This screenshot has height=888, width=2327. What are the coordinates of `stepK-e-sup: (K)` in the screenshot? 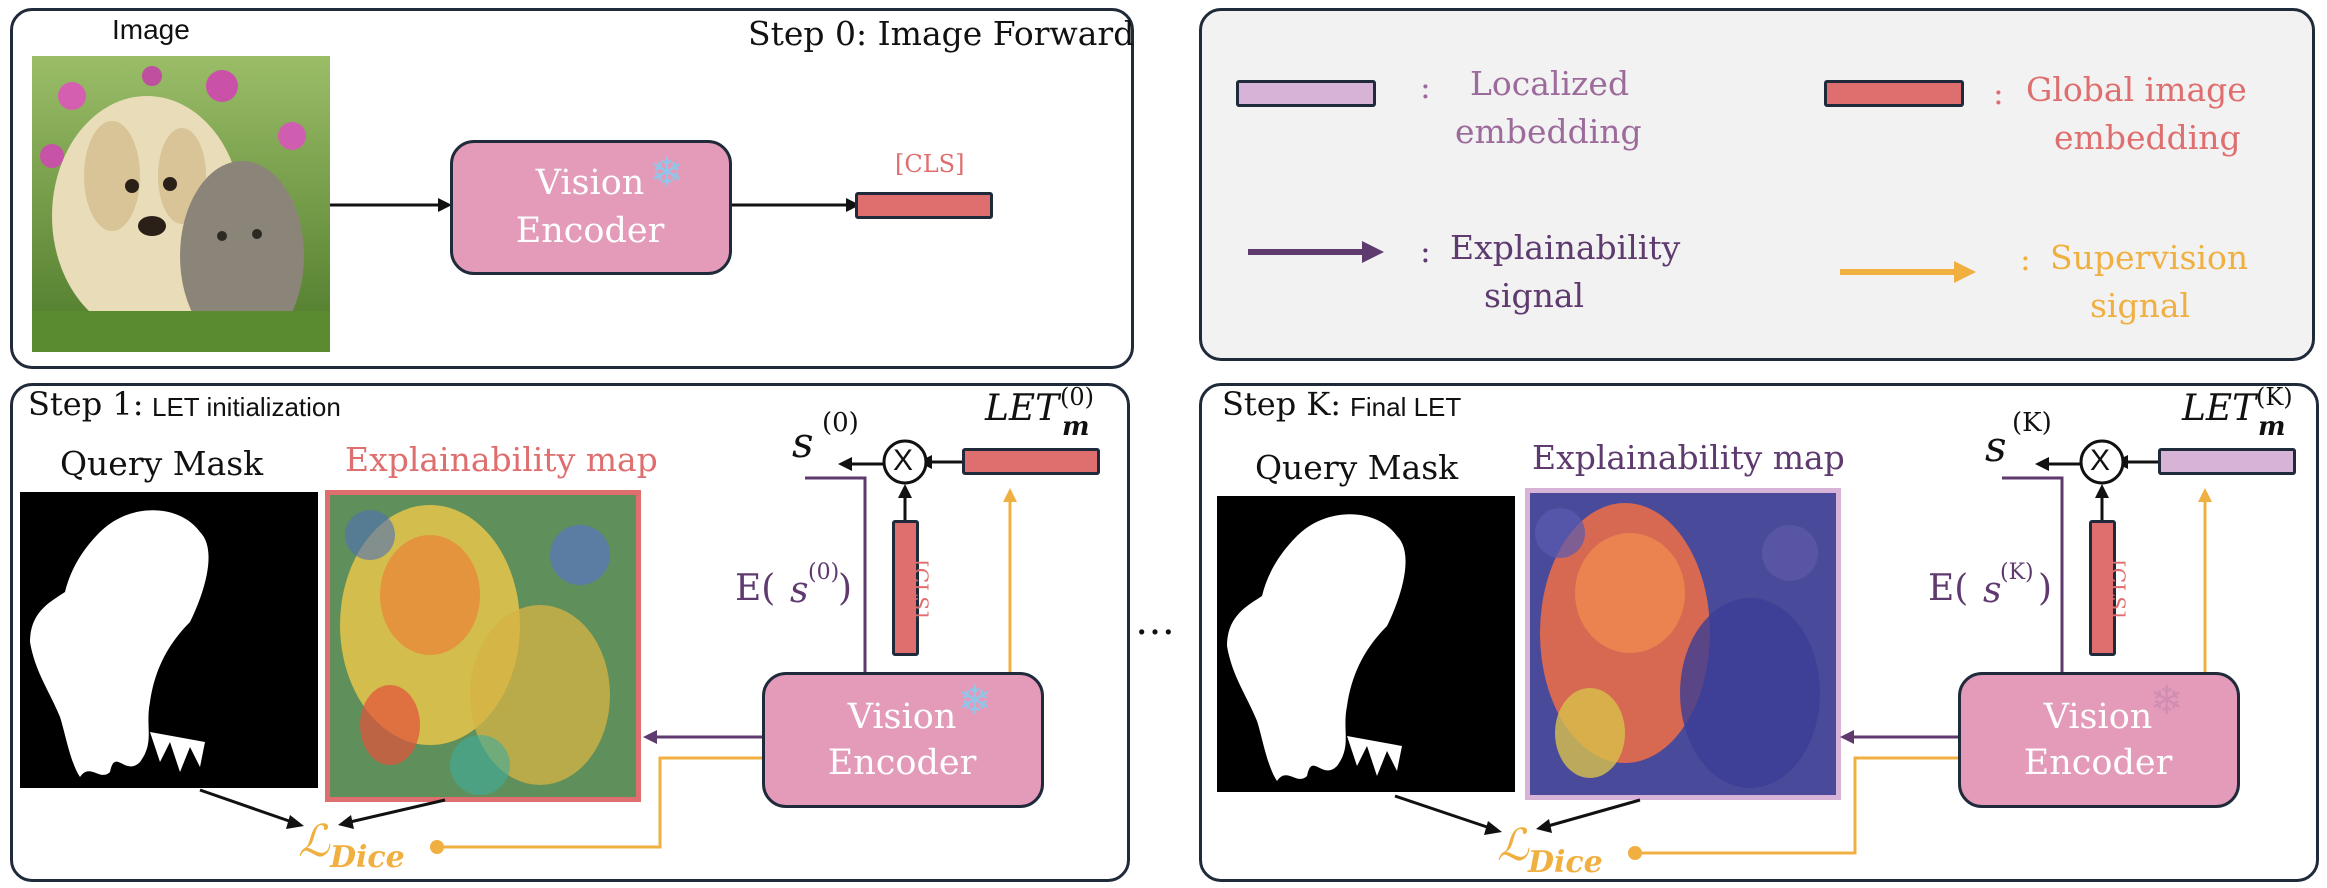 It's located at (2017, 572).